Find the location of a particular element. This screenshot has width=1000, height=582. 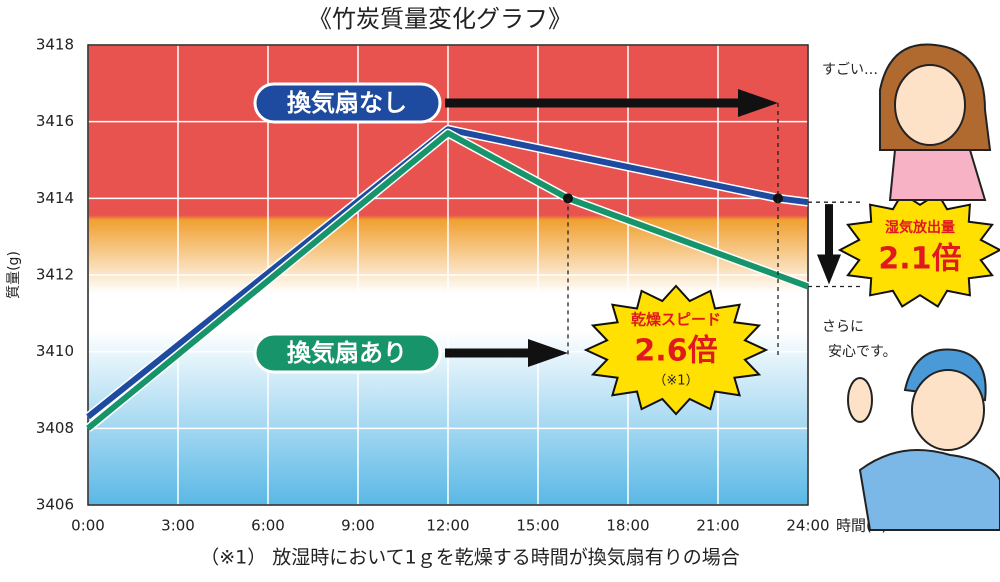

x-tick-label: 9:00 is located at coordinates (358, 526).